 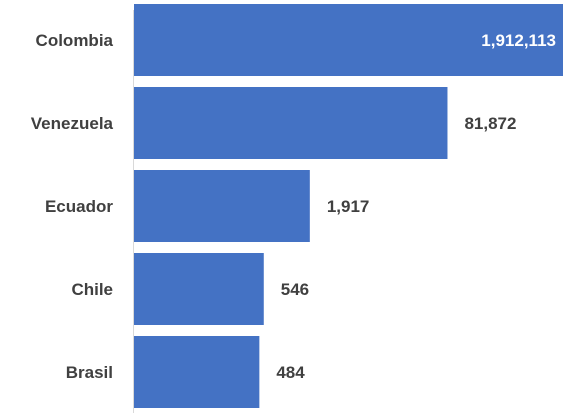 I want to click on category-label-brasil: Brasil, so click(x=89, y=372).